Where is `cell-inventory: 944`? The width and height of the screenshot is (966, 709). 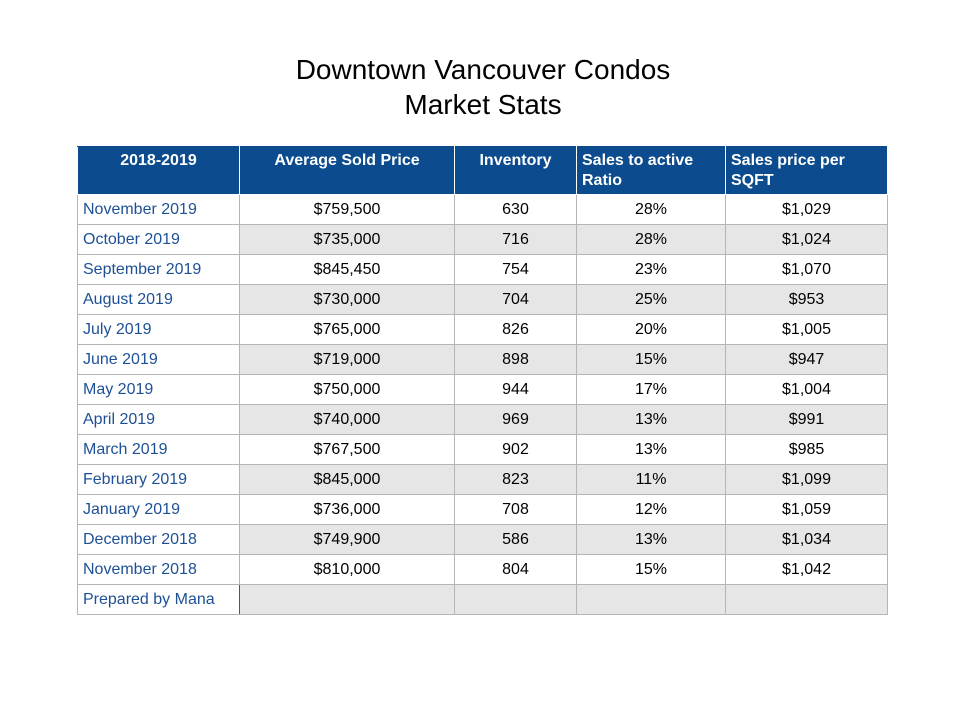 cell-inventory: 944 is located at coordinates (515, 389).